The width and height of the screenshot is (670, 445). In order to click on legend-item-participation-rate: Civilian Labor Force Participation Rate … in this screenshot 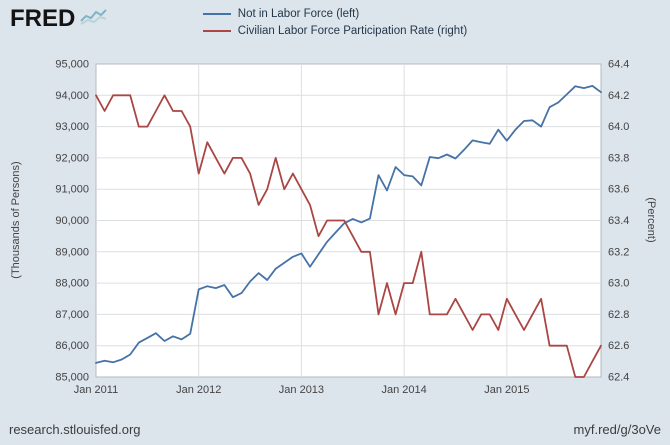, I will do `click(335, 31)`.